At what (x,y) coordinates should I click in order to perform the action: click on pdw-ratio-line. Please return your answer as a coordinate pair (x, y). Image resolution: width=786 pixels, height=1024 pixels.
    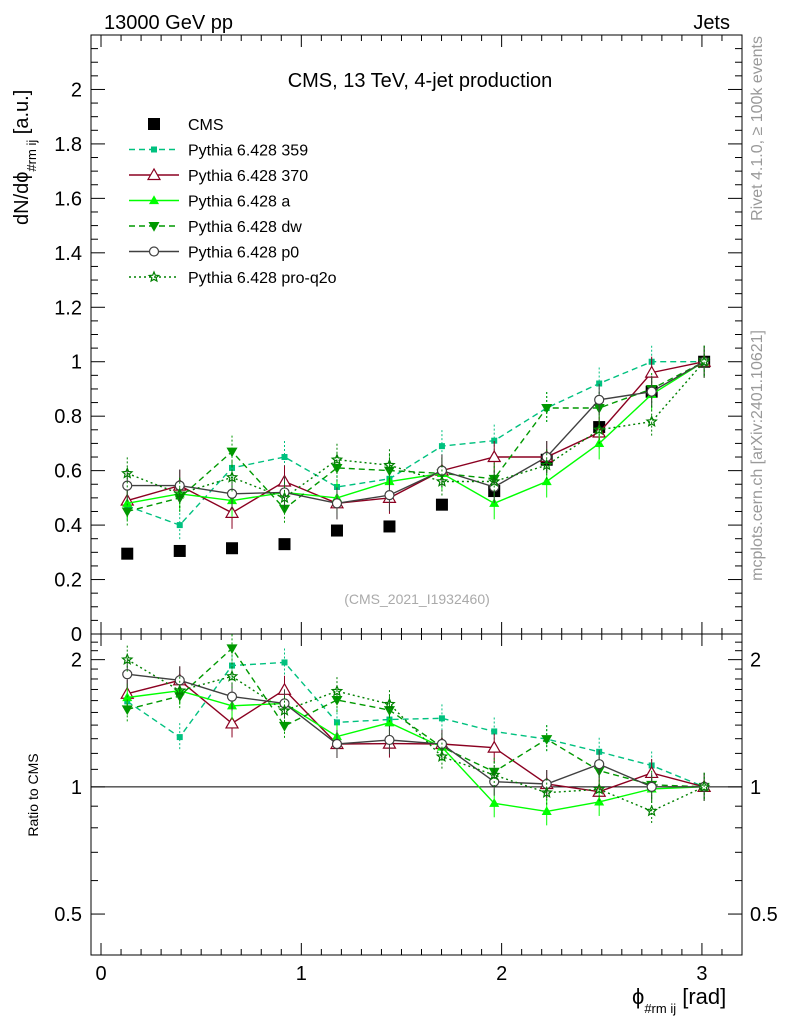
    Looking at the image, I should click on (416, 717).